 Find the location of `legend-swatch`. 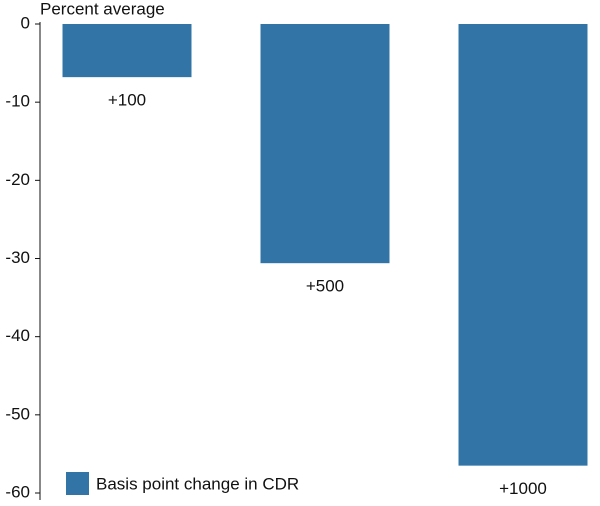

legend-swatch is located at coordinates (77, 483).